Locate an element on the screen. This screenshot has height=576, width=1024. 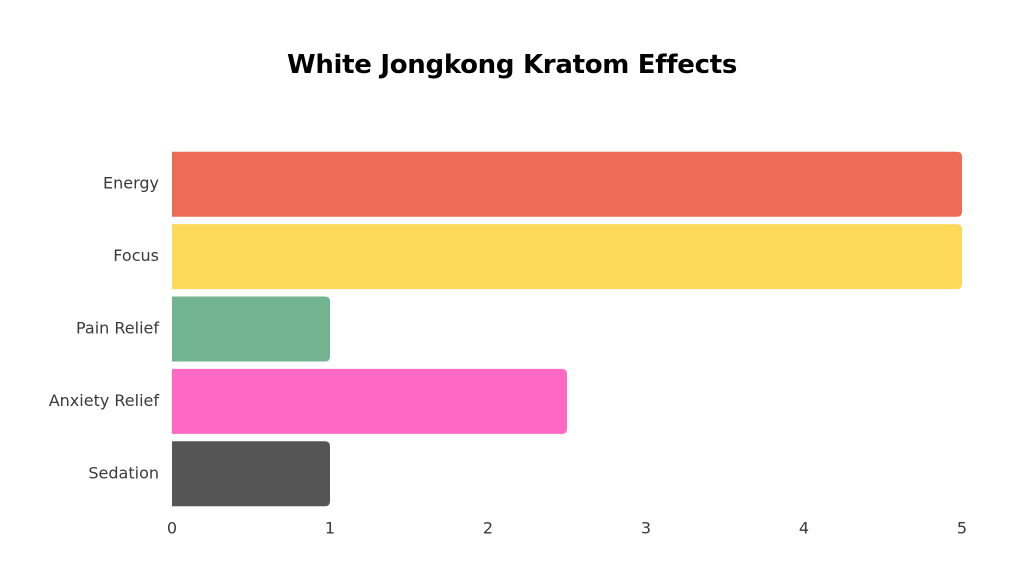
category-label-pain-relief: Pain Relief is located at coordinates (117, 328).